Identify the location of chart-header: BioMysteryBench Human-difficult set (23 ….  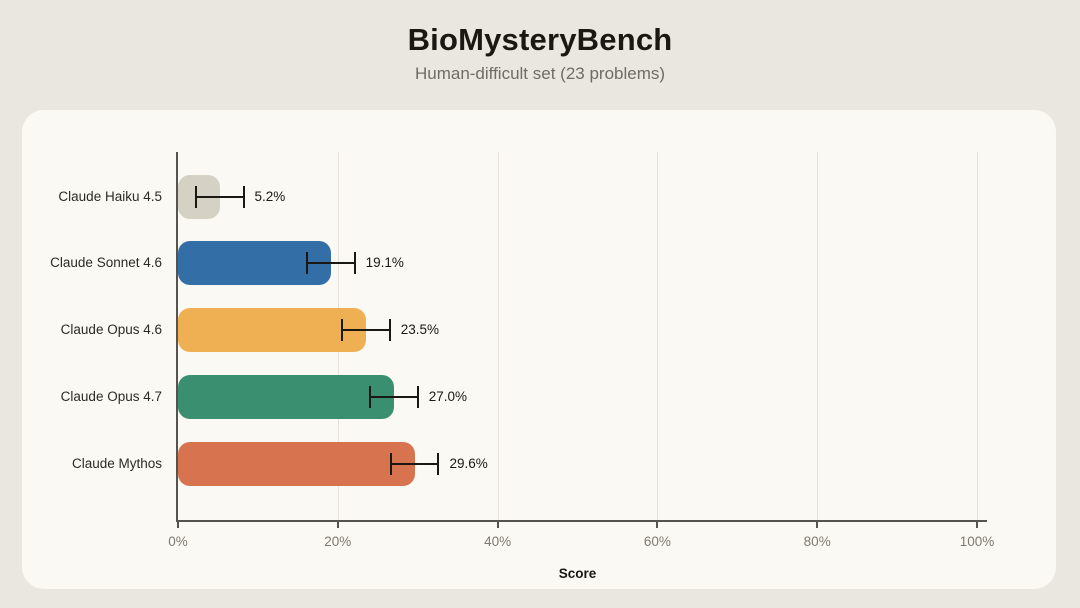
(540, 53).